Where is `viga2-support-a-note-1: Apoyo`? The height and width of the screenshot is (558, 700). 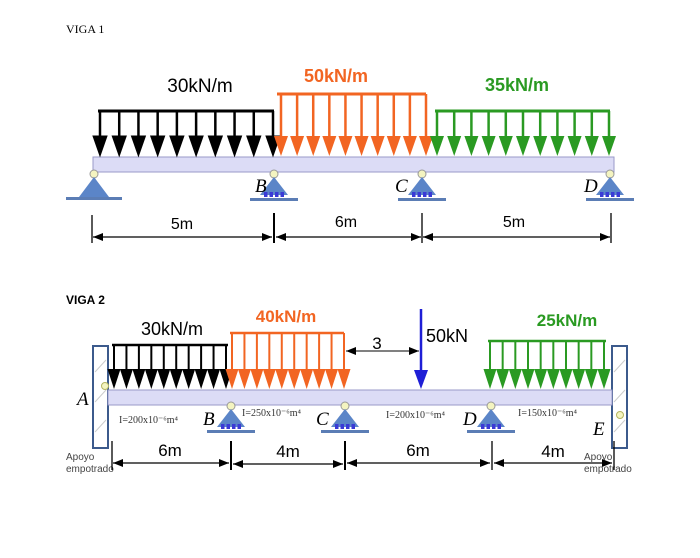 viga2-support-a-note-1: Apoyo is located at coordinates (80, 457).